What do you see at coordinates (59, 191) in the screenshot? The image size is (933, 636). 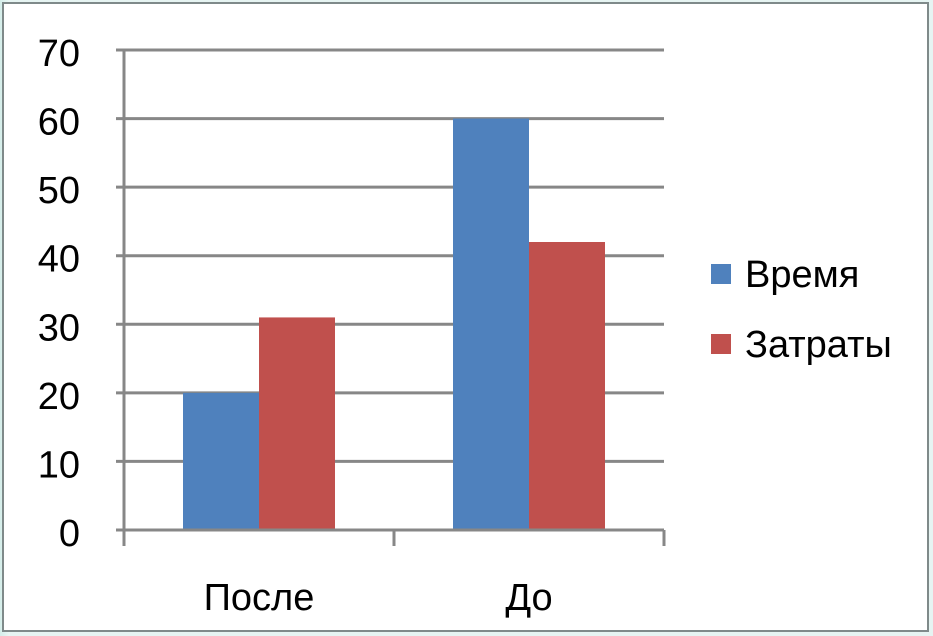 I see `y-tick-label: 50` at bounding box center [59, 191].